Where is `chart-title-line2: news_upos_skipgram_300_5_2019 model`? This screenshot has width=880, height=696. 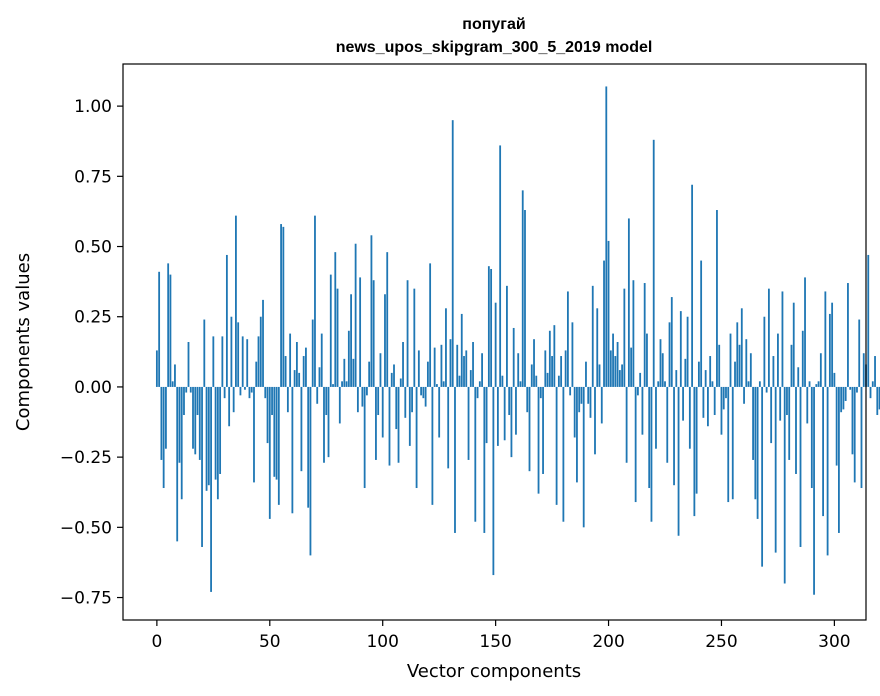
chart-title-line2: news_upos_skipgram_300_5_2019 model is located at coordinates (494, 47).